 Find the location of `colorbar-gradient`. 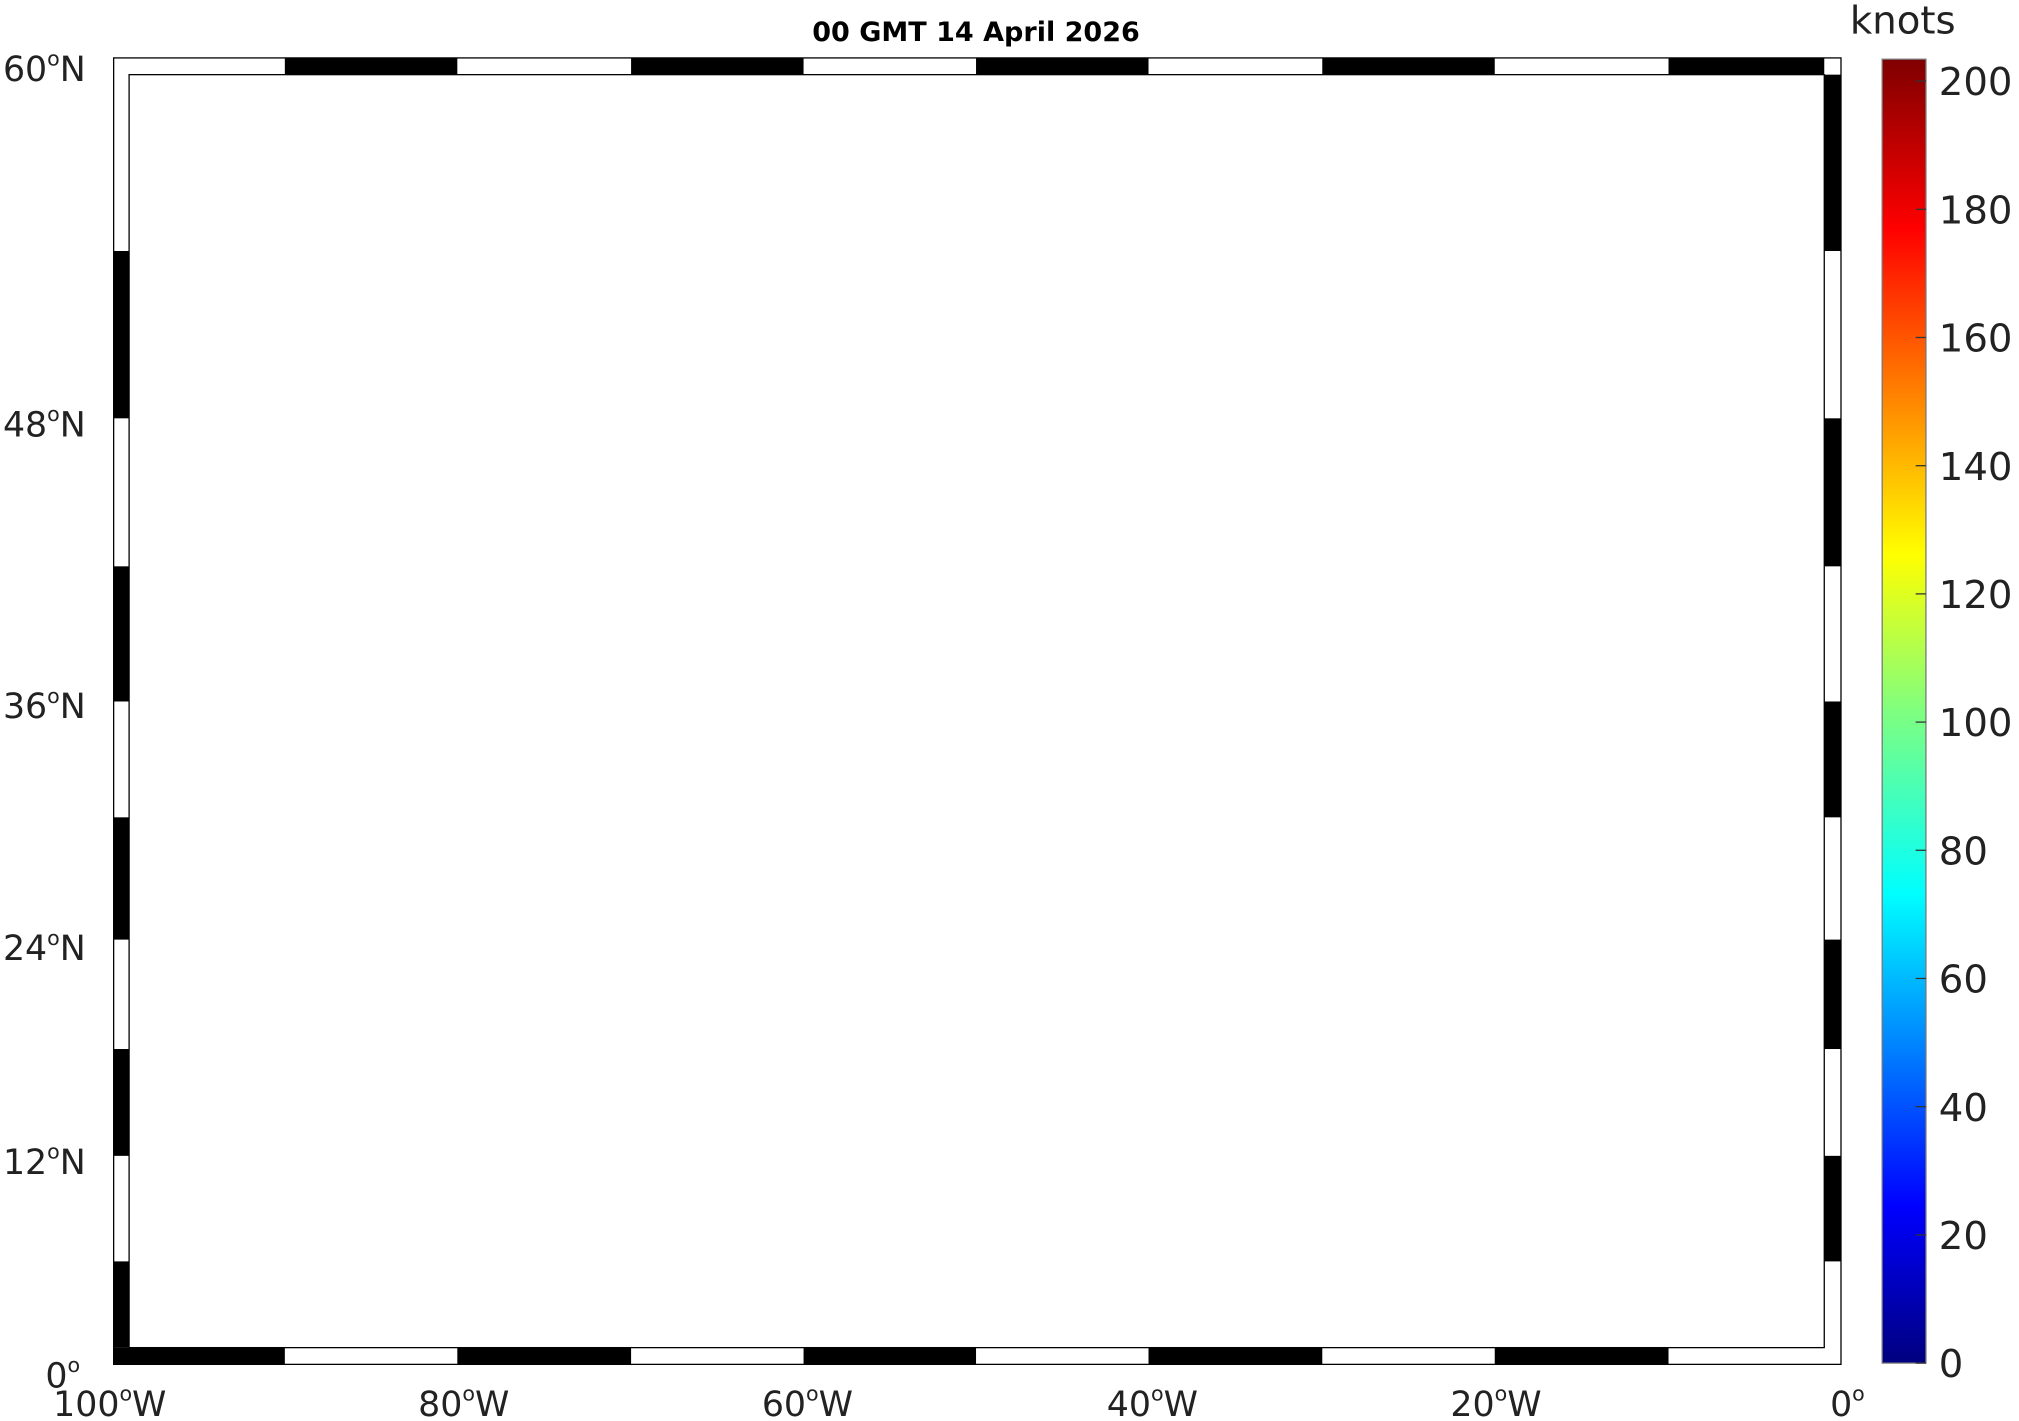

colorbar-gradient is located at coordinates (1904, 711).